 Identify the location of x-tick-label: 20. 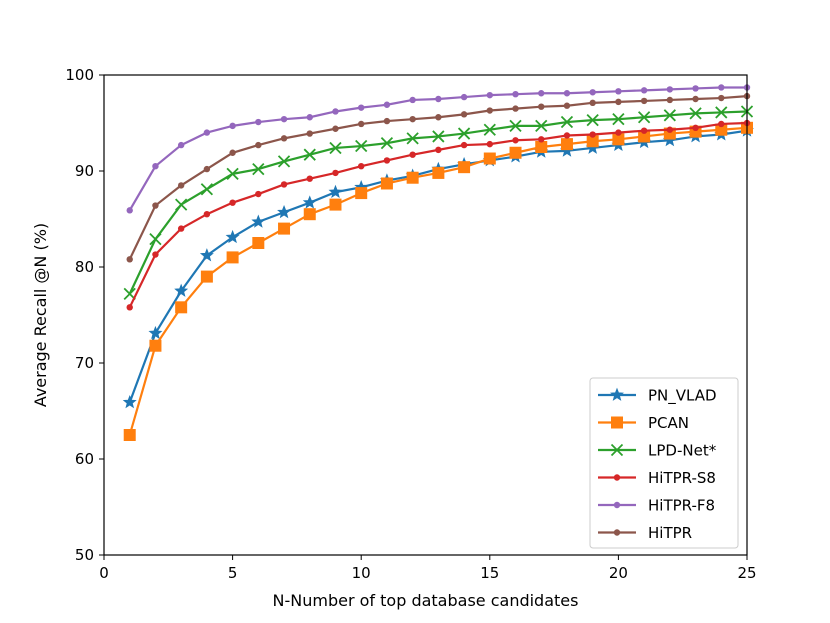
(618, 573).